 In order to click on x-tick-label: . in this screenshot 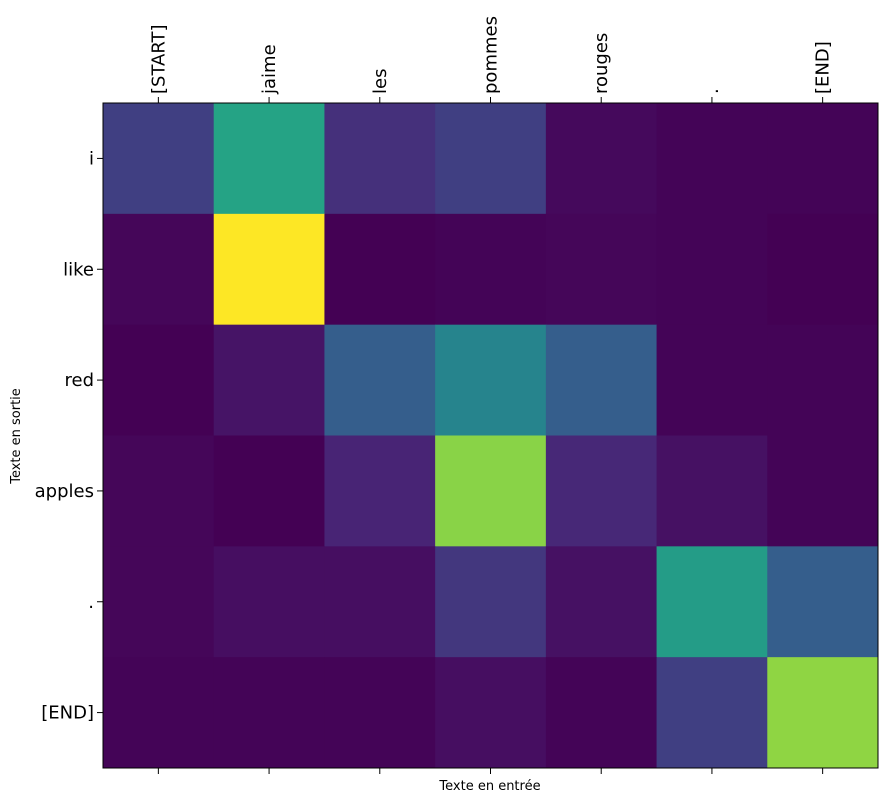, I will do `click(712, 91)`.